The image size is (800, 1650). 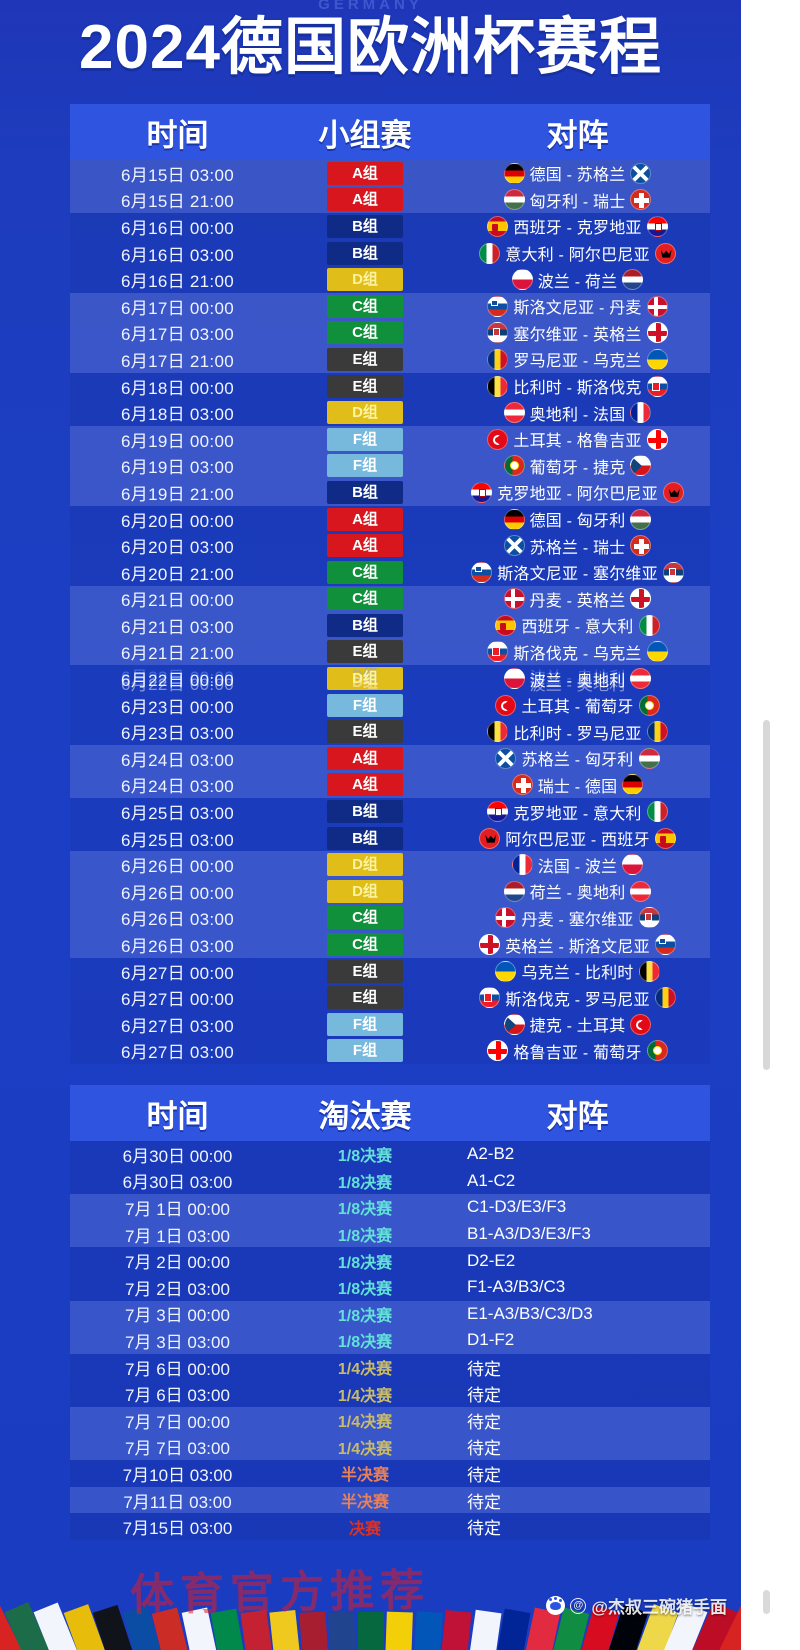 I want to click on scrollbar-thumb-secondary, so click(x=766, y=1602).